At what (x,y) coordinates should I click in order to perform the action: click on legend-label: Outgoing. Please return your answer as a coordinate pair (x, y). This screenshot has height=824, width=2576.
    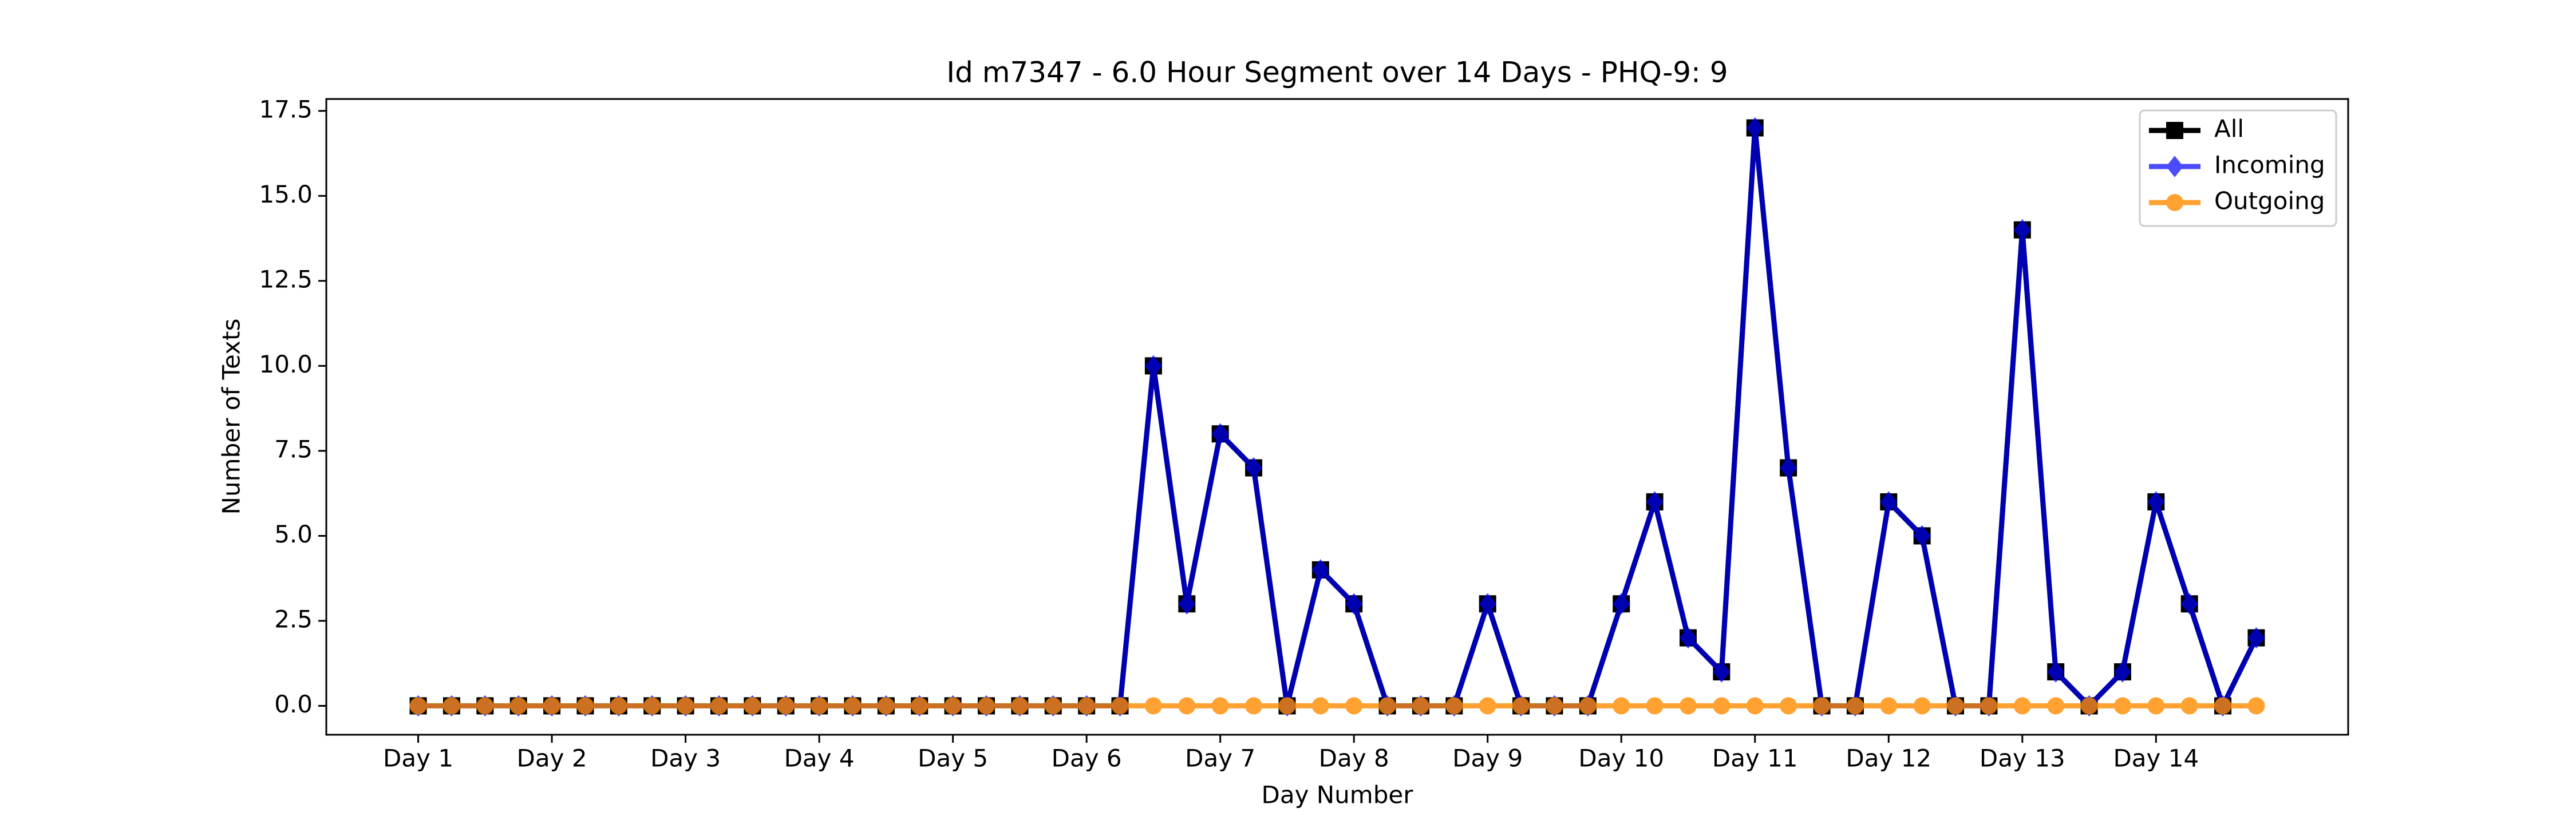
    Looking at the image, I should click on (2269, 201).